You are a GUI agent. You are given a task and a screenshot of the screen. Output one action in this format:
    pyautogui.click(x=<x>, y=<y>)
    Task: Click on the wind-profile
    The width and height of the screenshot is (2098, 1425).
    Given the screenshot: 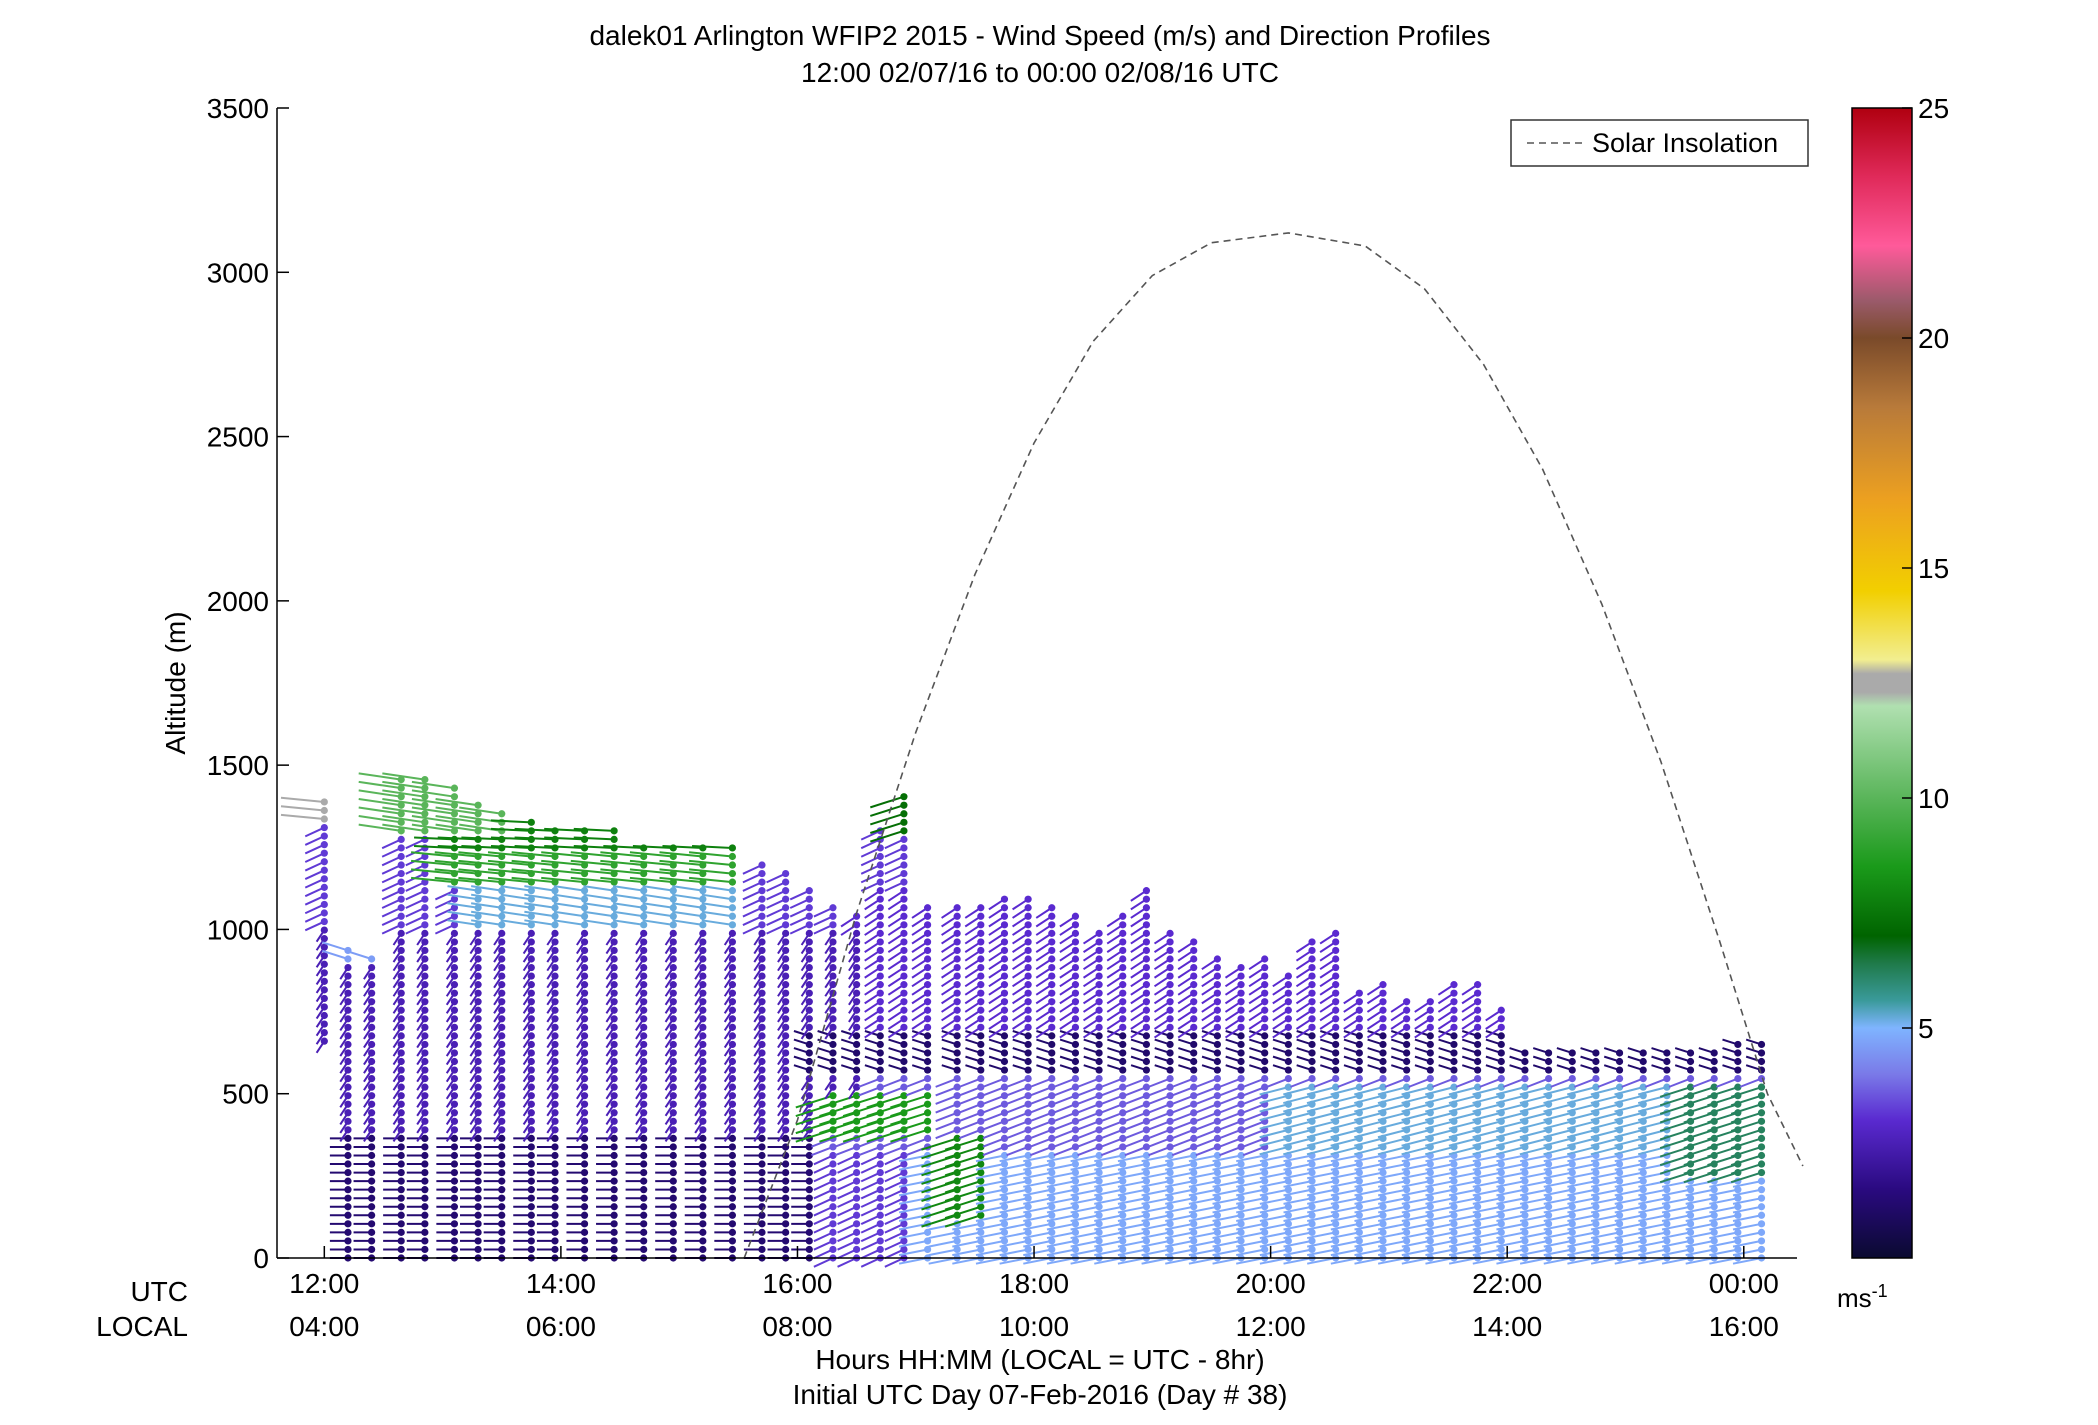 What is the action you would take?
    pyautogui.click(x=1512, y=1156)
    